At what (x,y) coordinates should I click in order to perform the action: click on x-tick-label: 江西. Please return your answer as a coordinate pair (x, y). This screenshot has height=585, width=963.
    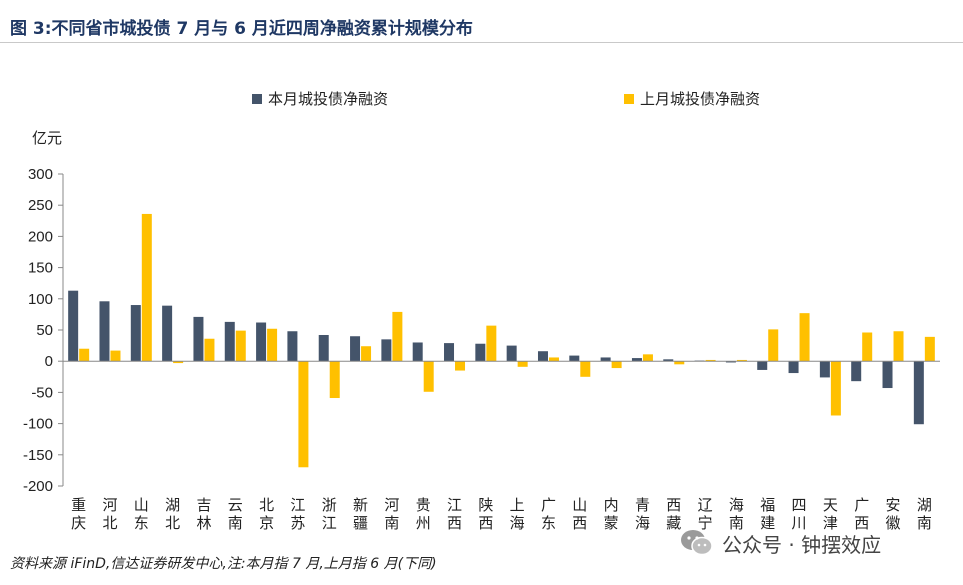
    Looking at the image, I should click on (454, 514).